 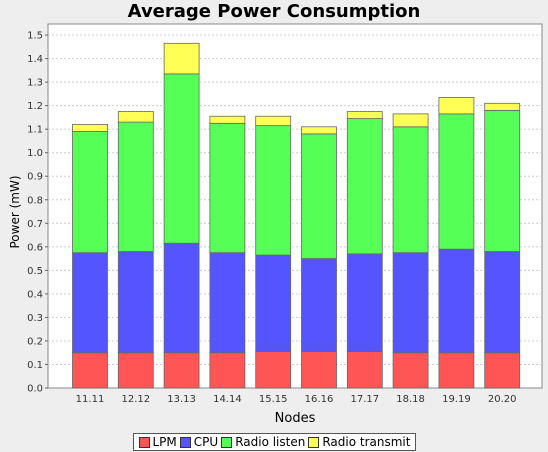 I want to click on y-tick-label: 1.4, so click(x=35, y=59).